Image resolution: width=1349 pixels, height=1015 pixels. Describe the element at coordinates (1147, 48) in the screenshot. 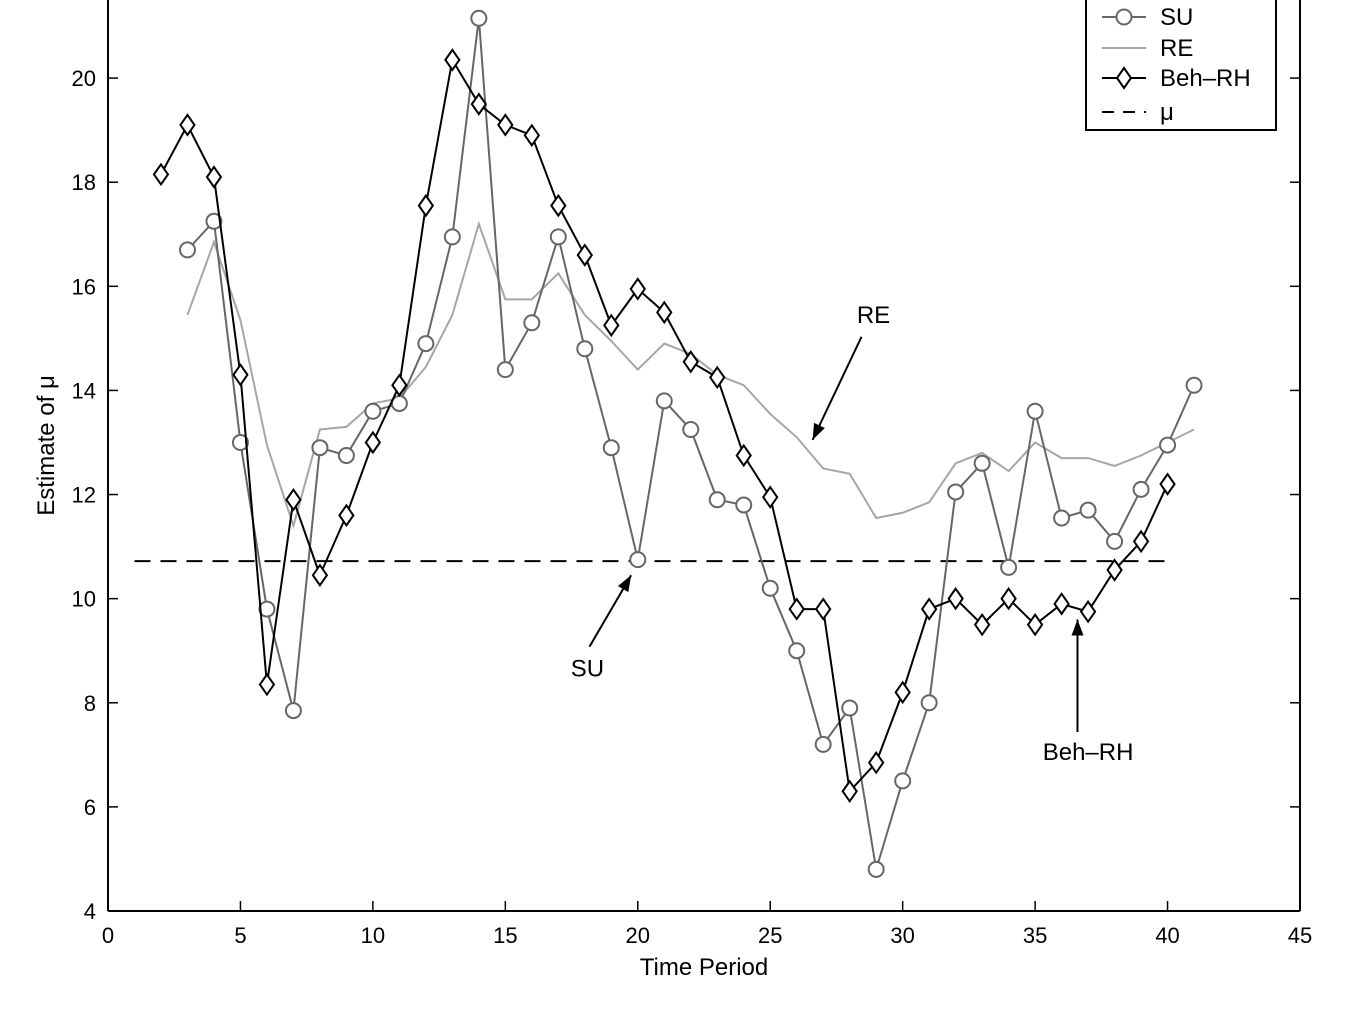

I see `legend-item-re: RE` at that location.